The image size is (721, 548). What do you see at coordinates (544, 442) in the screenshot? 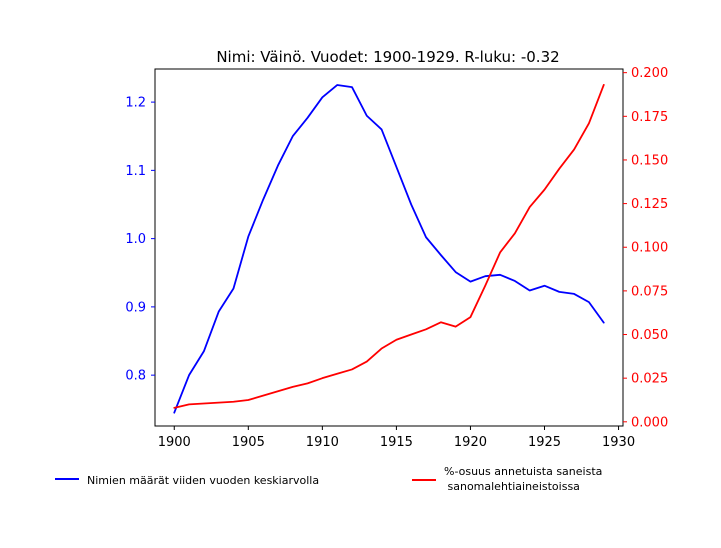
I see `x-tick-label: 1925` at bounding box center [544, 442].